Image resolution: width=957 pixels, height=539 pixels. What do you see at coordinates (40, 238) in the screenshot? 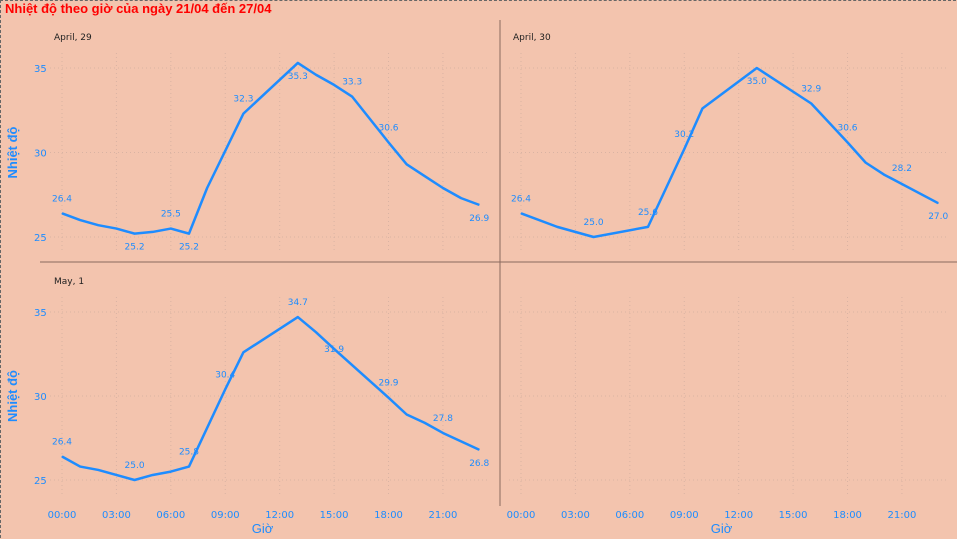
I see `y-tick-label: 25` at bounding box center [40, 238].